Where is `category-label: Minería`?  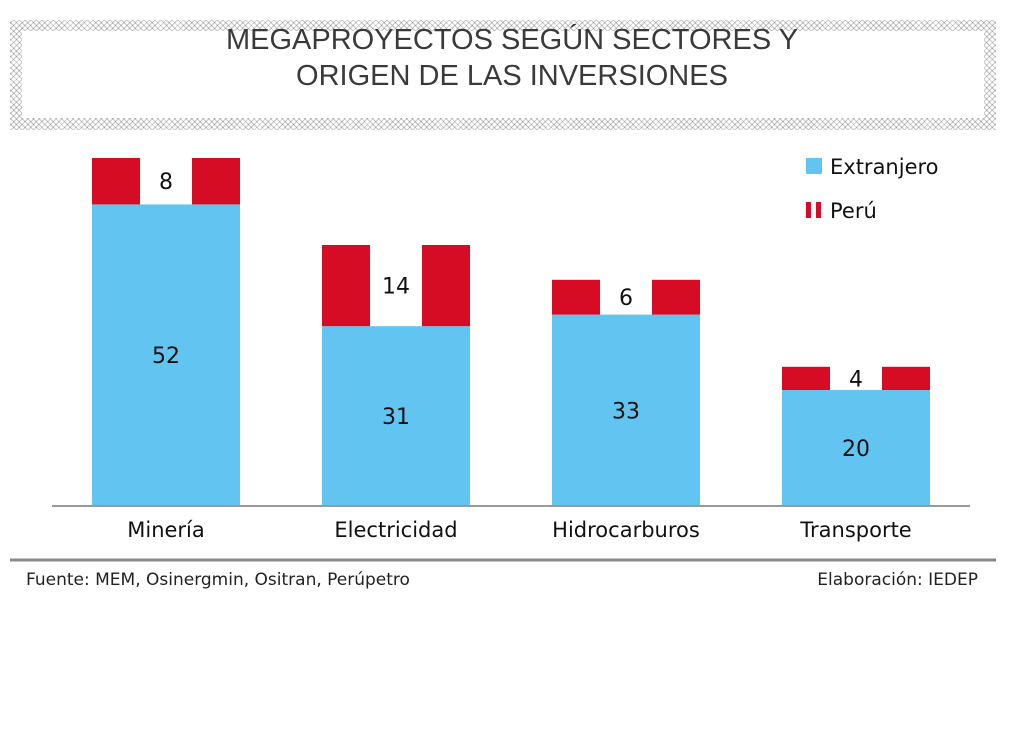 category-label: Minería is located at coordinates (166, 530).